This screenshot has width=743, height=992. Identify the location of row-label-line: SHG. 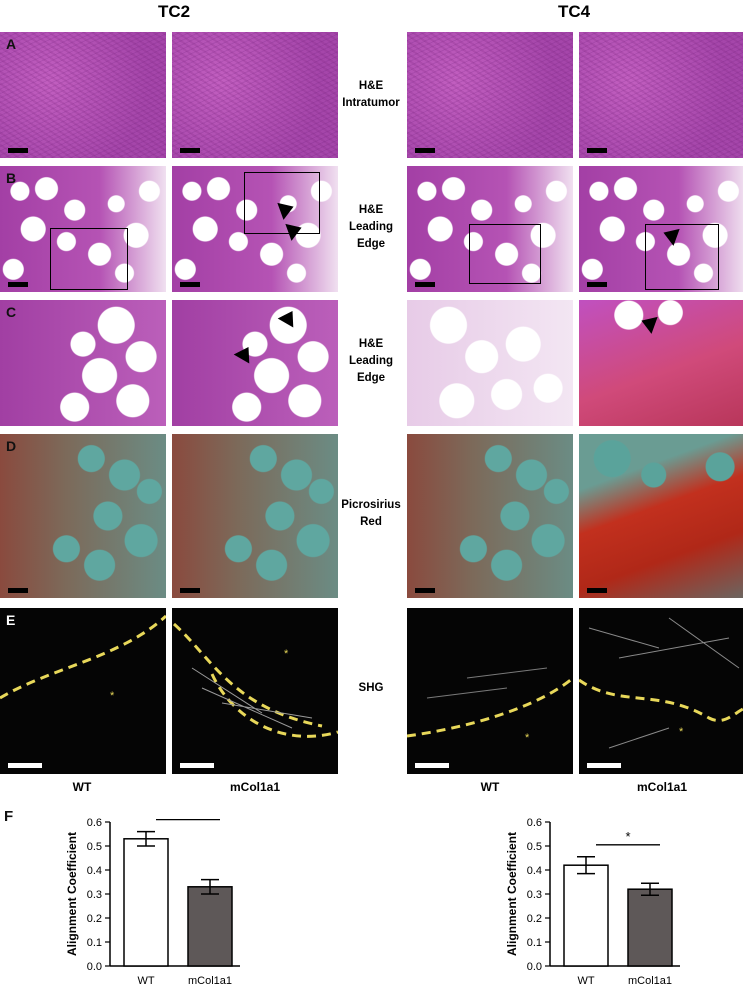
(371, 688).